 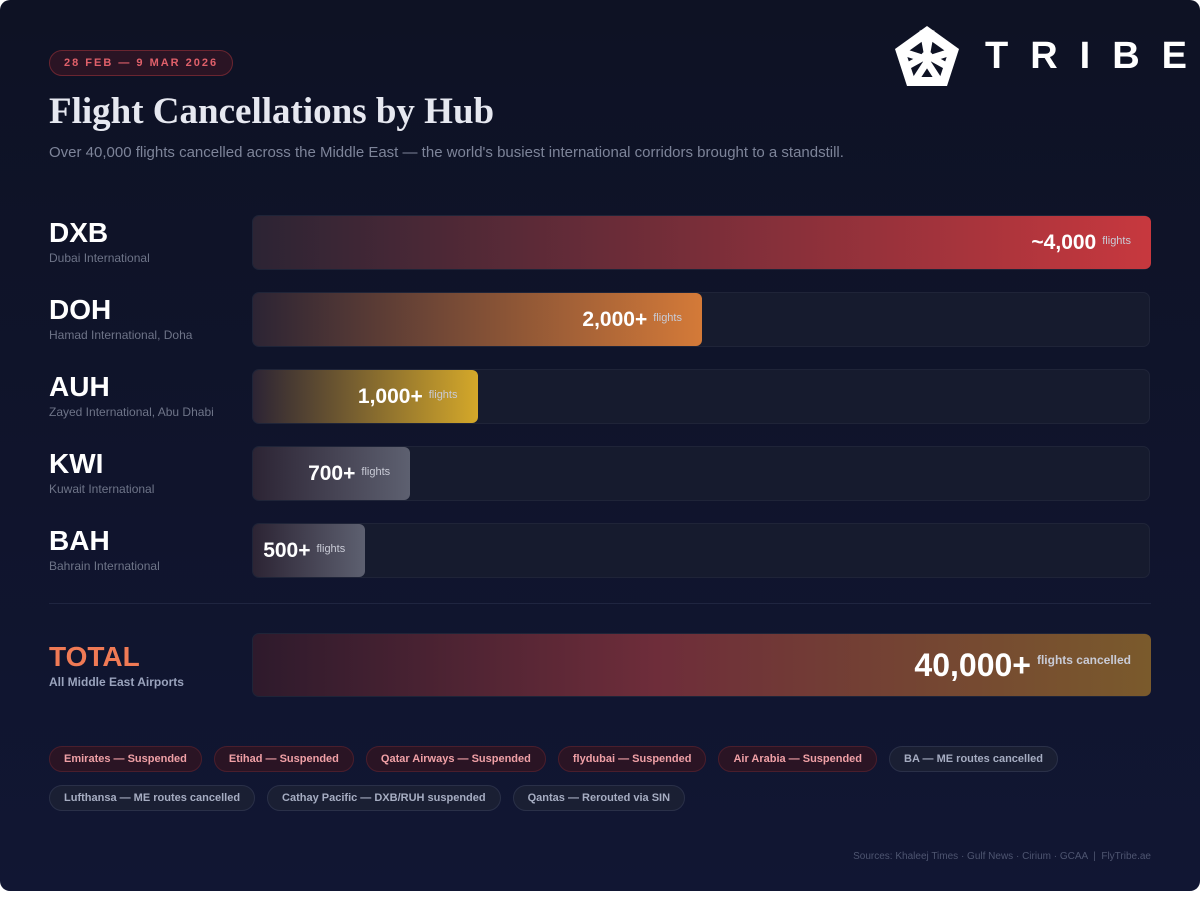 I want to click on hub-name: Hamad International, Doha, so click(x=121, y=335).